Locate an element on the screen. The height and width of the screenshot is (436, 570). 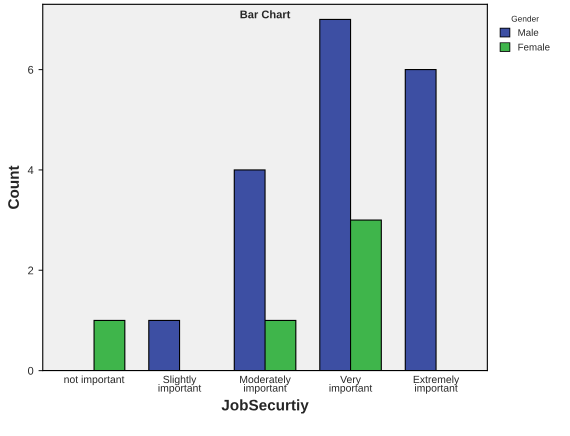
chart-title: Bar Chart is located at coordinates (265, 14).